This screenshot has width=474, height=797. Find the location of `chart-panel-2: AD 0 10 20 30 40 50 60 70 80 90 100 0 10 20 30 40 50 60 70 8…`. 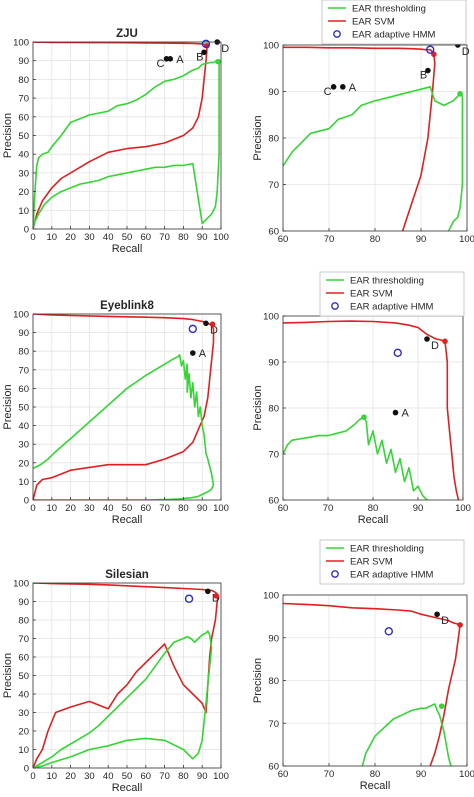

chart-panel-2: AD 0 10 20 30 40 50 60 70 80 90 100 0 10 20 30 40 50 60 70 8… is located at coordinates (115, 413).